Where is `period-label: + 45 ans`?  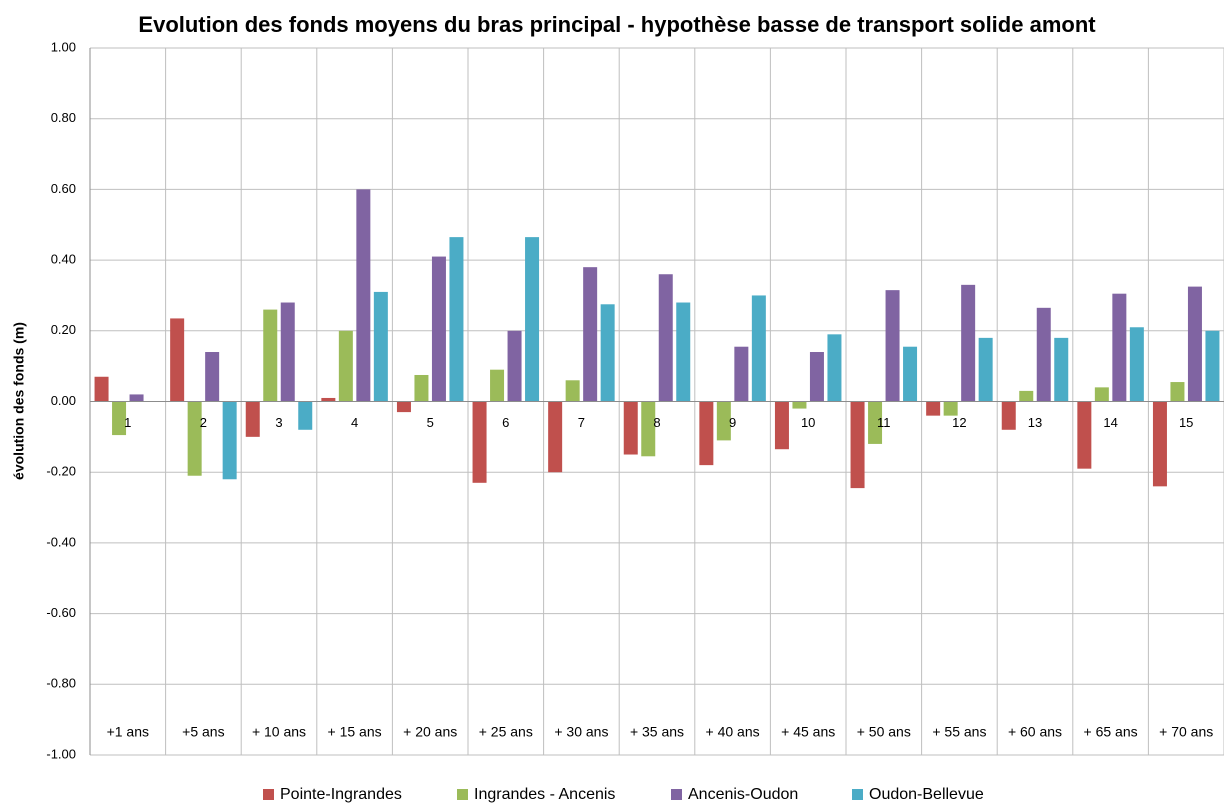
period-label: + 45 ans is located at coordinates (808, 732).